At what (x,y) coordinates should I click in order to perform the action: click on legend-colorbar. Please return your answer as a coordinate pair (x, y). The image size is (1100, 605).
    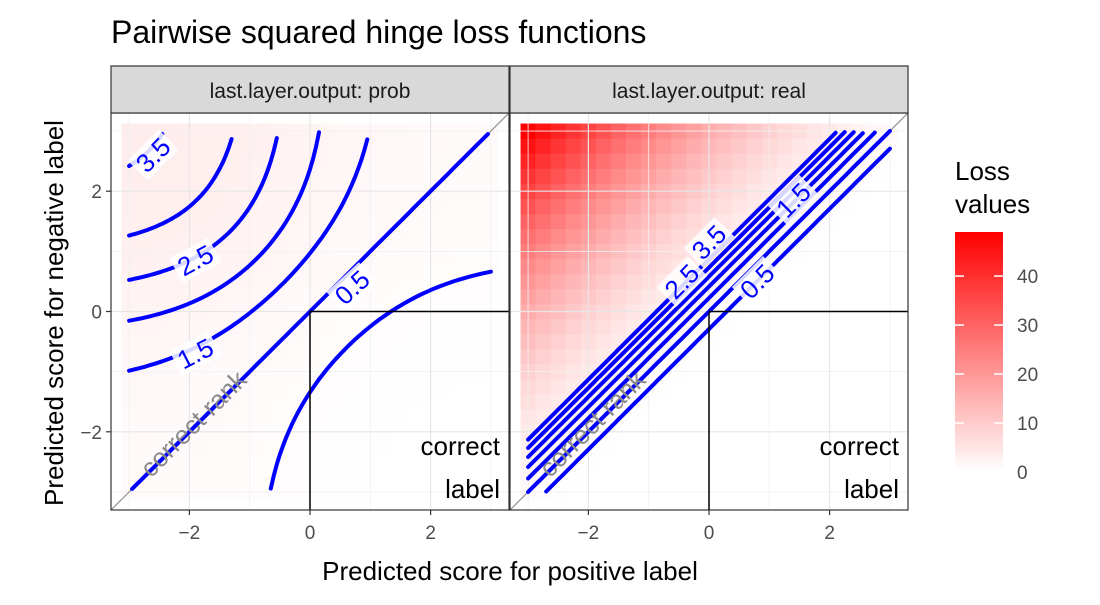
    Looking at the image, I should click on (979, 352).